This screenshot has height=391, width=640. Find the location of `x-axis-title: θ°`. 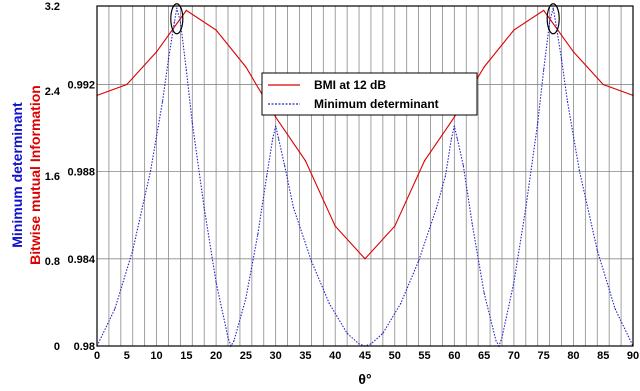

x-axis-title: θ° is located at coordinates (364, 379).